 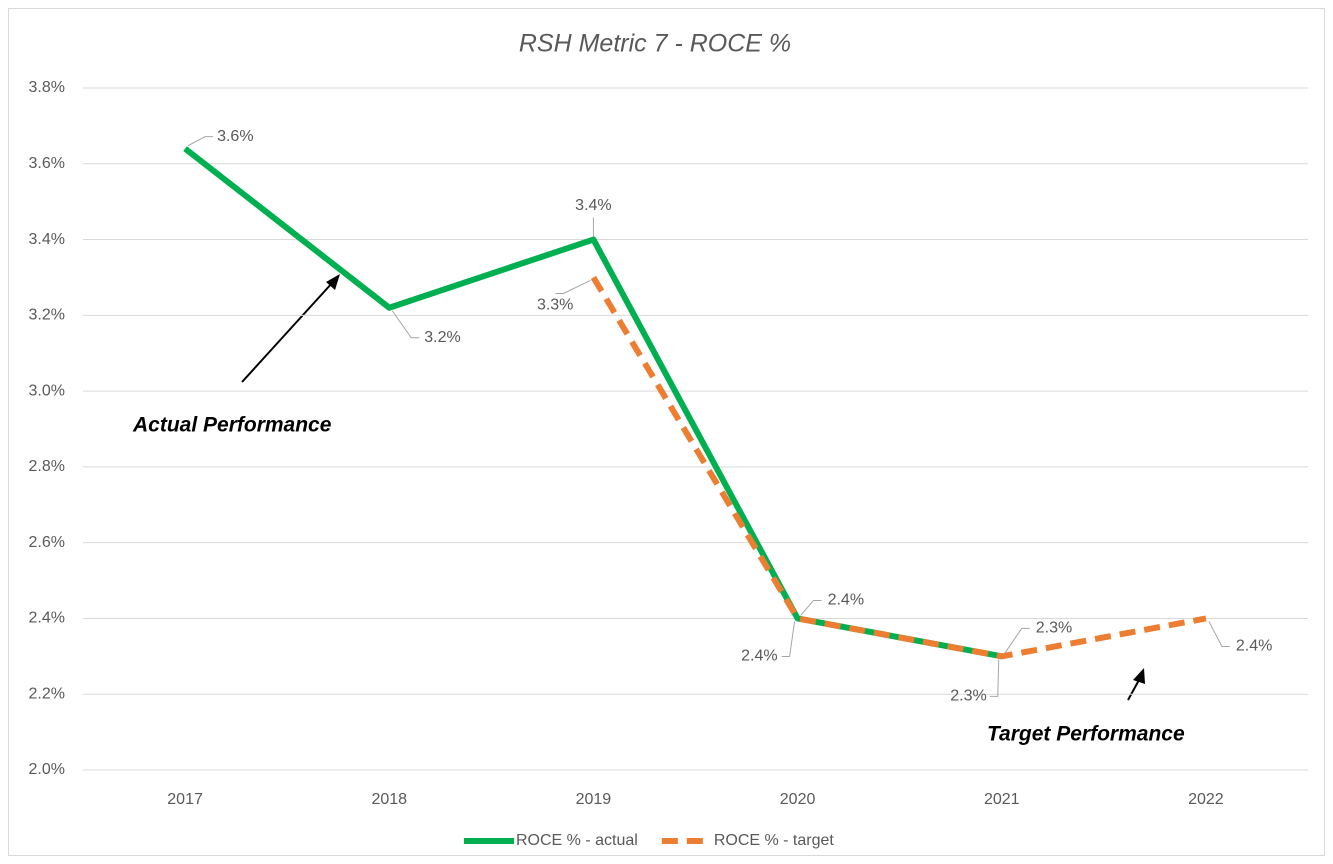 What do you see at coordinates (594, 799) in the screenshot?
I see `x-tick-label: 2019` at bounding box center [594, 799].